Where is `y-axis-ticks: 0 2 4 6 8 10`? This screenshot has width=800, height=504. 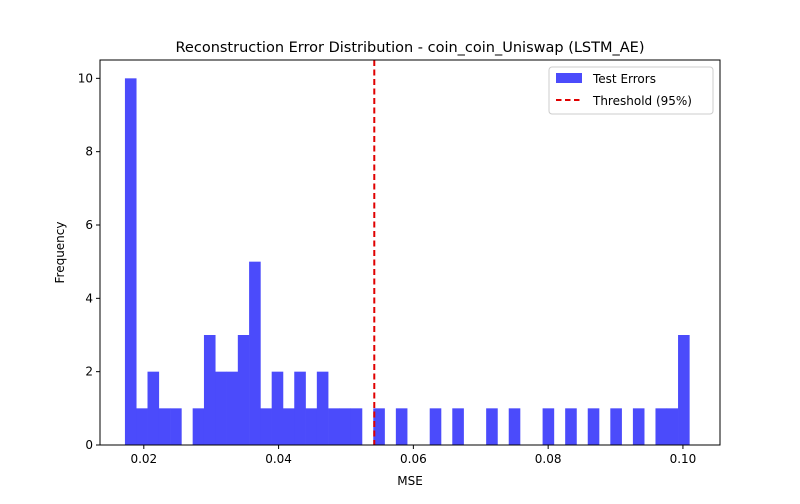
y-axis-ticks: 0 2 4 6 8 10 is located at coordinates (89, 261).